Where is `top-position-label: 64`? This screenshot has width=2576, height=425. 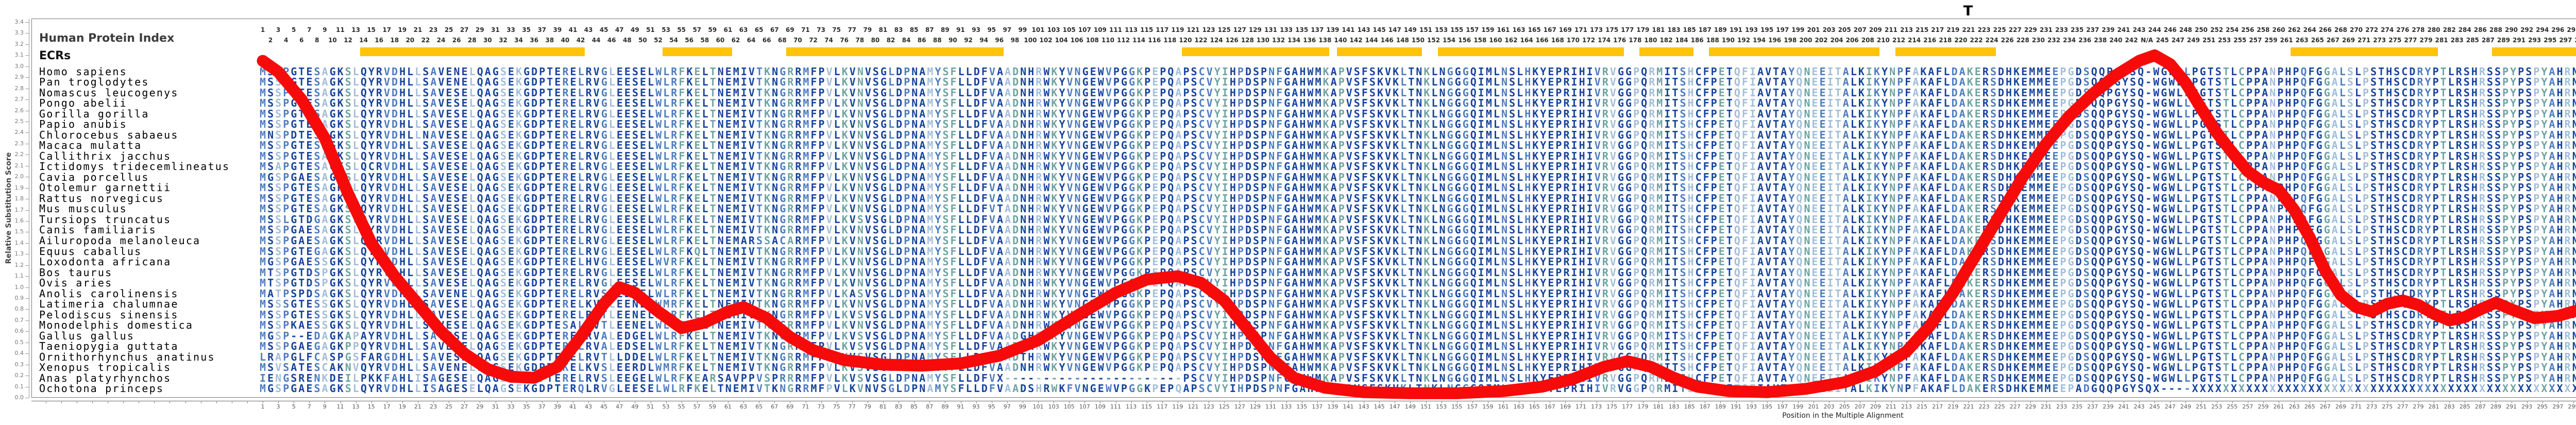 top-position-label: 64 is located at coordinates (751, 40).